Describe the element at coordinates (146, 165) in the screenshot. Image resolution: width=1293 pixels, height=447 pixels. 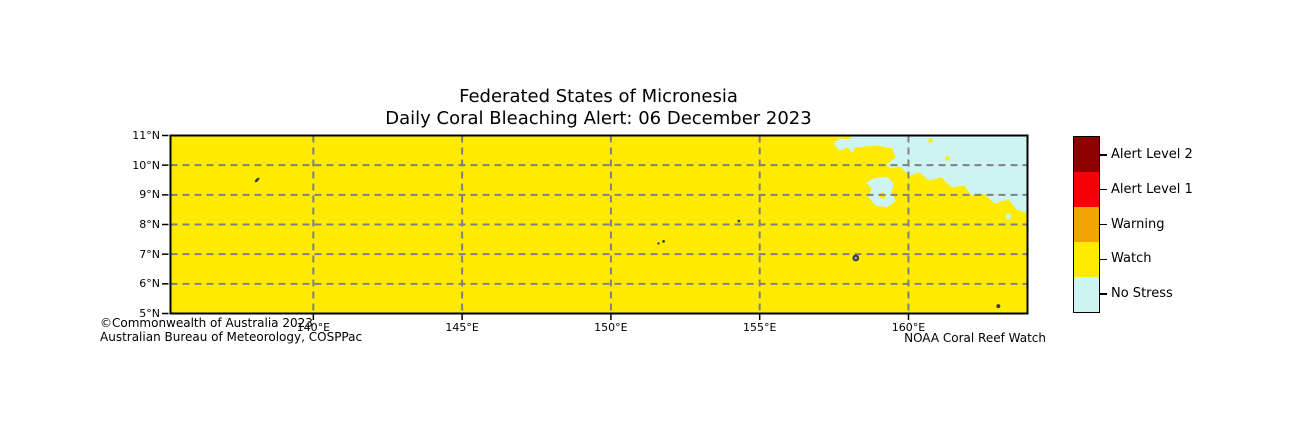
I see `y-axis-label: 10°N` at that location.